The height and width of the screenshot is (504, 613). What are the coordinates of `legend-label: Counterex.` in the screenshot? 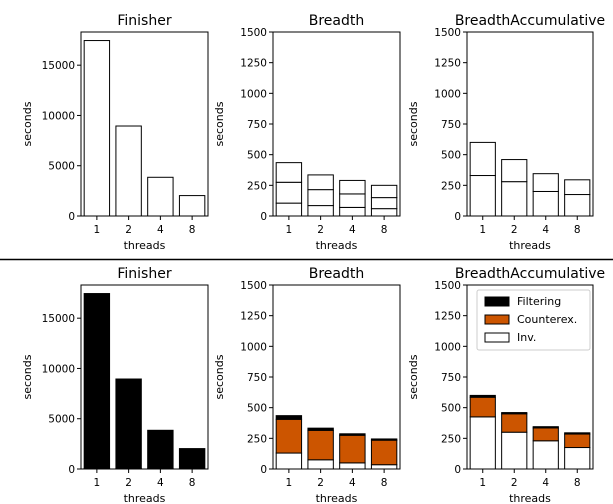 It's located at (547, 319).